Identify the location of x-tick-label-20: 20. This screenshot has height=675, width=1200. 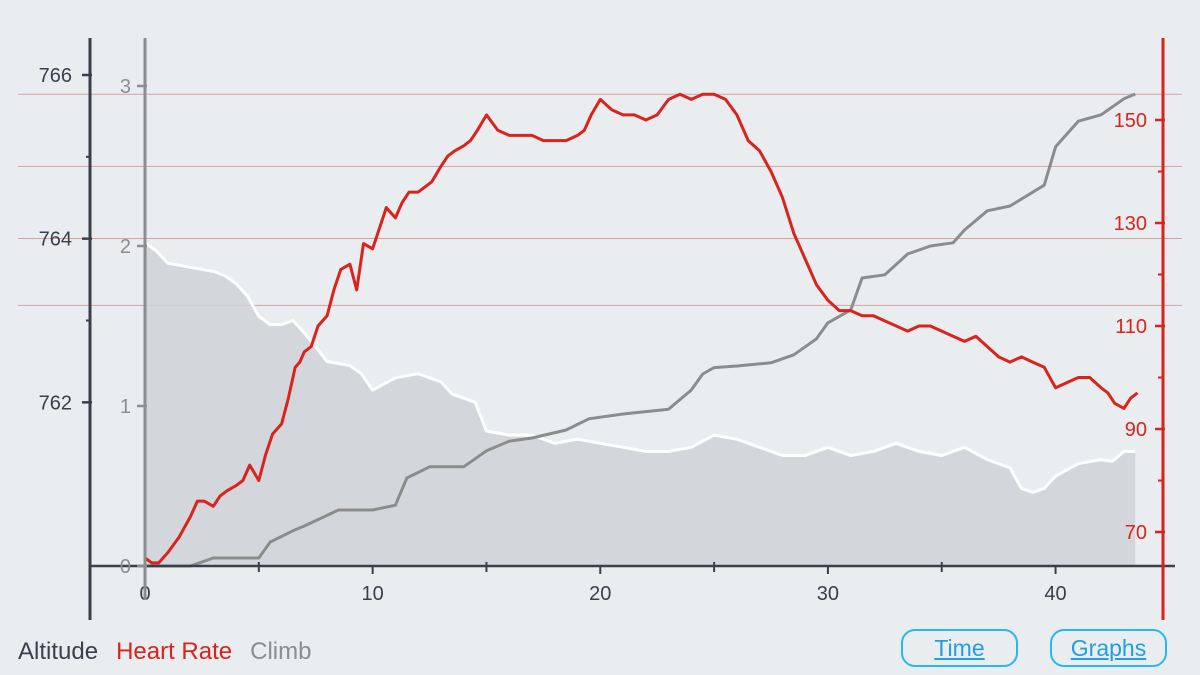
(600, 594).